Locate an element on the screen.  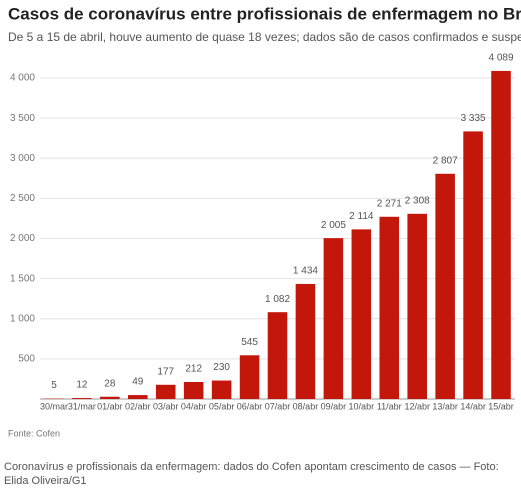
y-tick-label: 500 is located at coordinates (26, 359).